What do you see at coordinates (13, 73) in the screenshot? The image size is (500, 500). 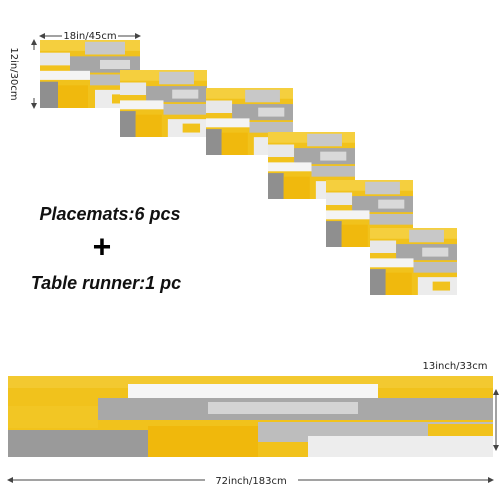 I see `dimension-label: 12in/30cm` at bounding box center [13, 73].